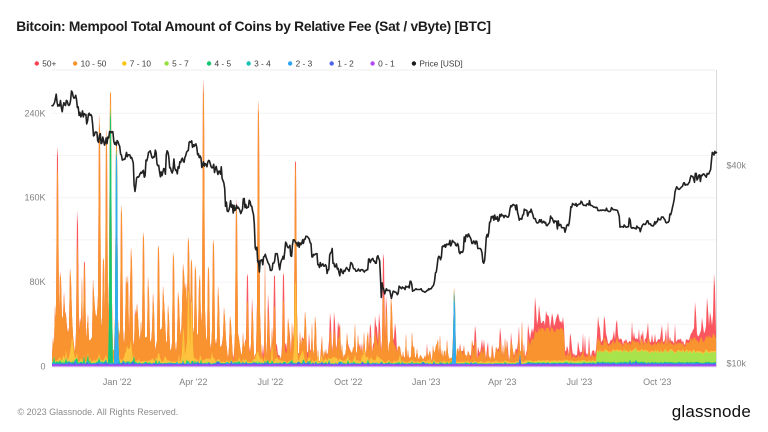  Describe the element at coordinates (42, 367) in the screenshot. I see `svg-text: 0` at that location.